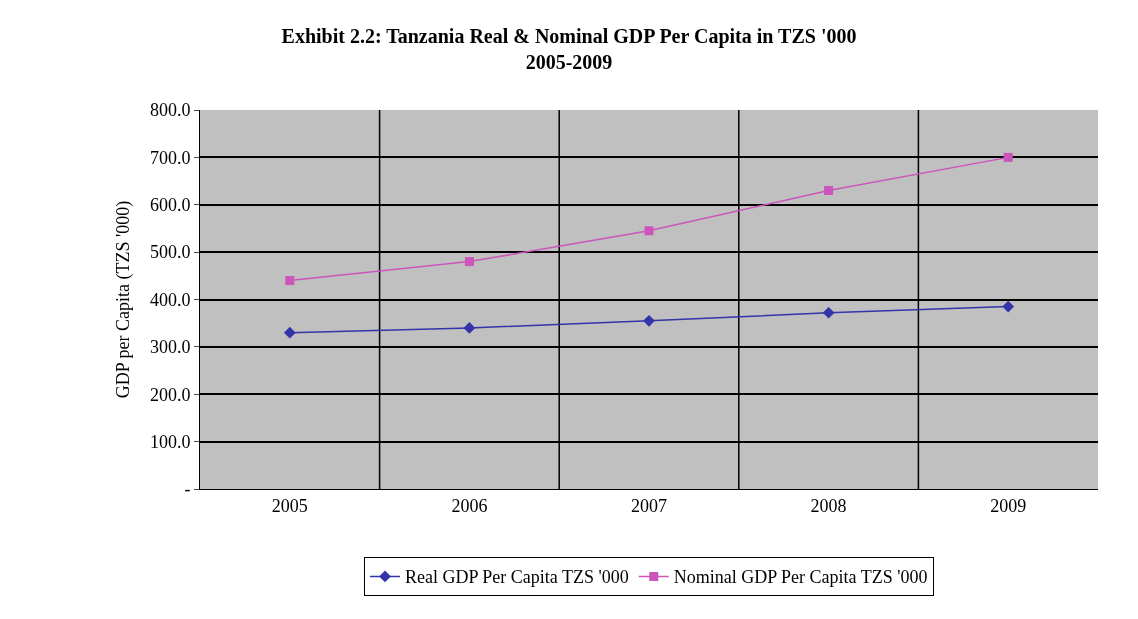 This screenshot has height=619, width=1138. What do you see at coordinates (289, 505) in the screenshot?
I see `x-tick-label: 2005` at bounding box center [289, 505].